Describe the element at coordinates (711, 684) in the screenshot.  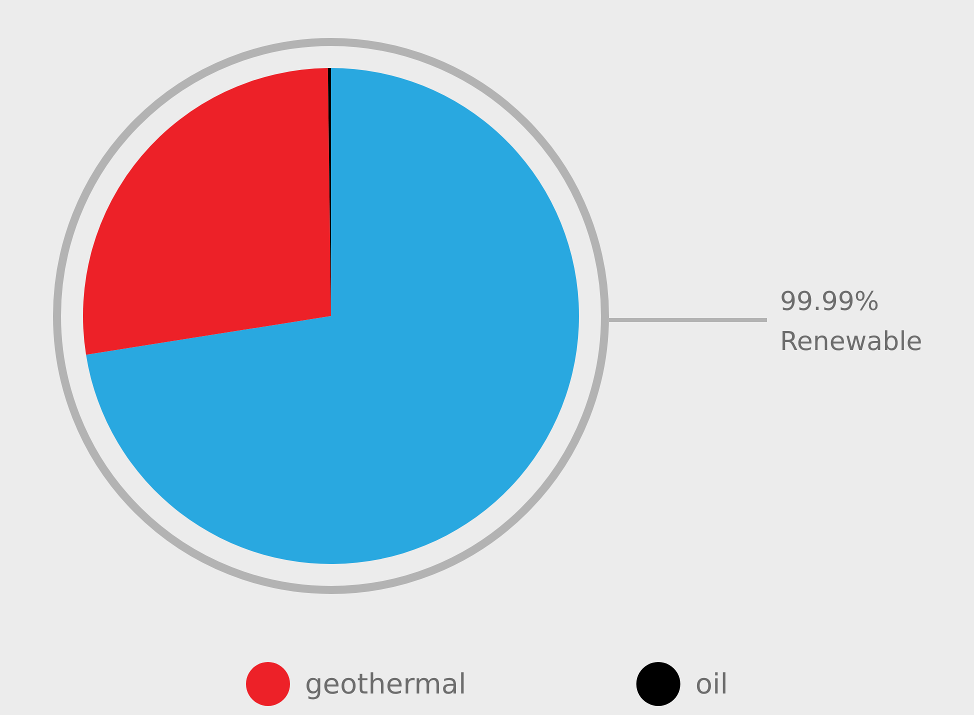
I see `legend-label: oil` at that location.